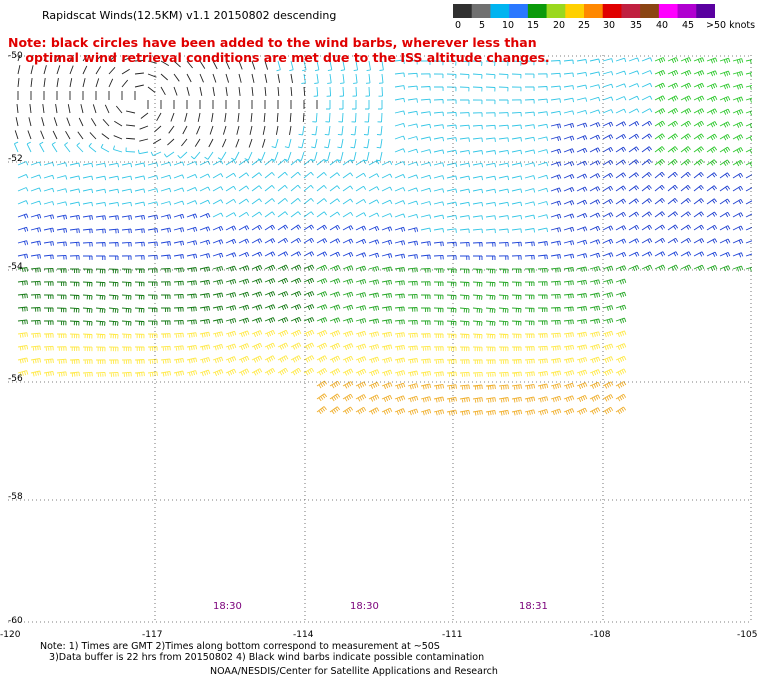  I want to click on latitude-label: -50, so click(15, 56).